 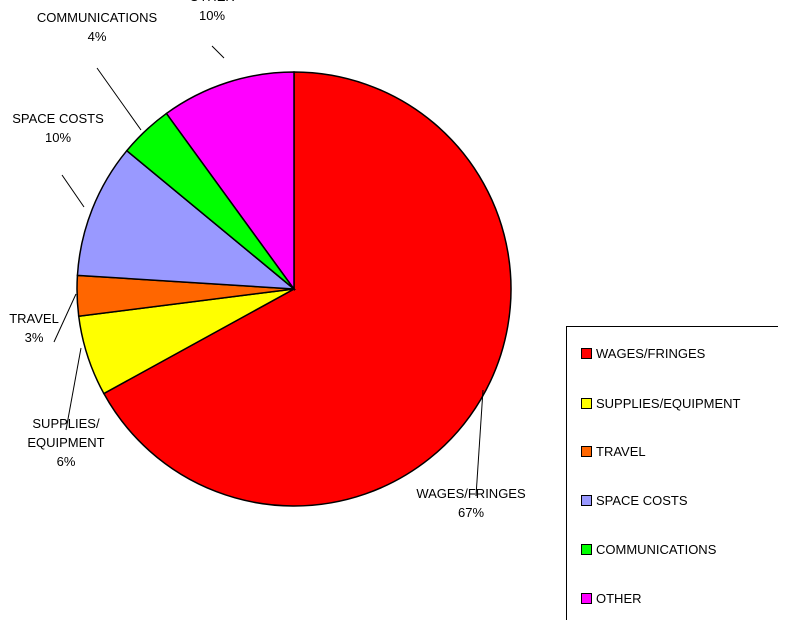 I want to click on legend-swatch-supplies-equipment, so click(x=586, y=403).